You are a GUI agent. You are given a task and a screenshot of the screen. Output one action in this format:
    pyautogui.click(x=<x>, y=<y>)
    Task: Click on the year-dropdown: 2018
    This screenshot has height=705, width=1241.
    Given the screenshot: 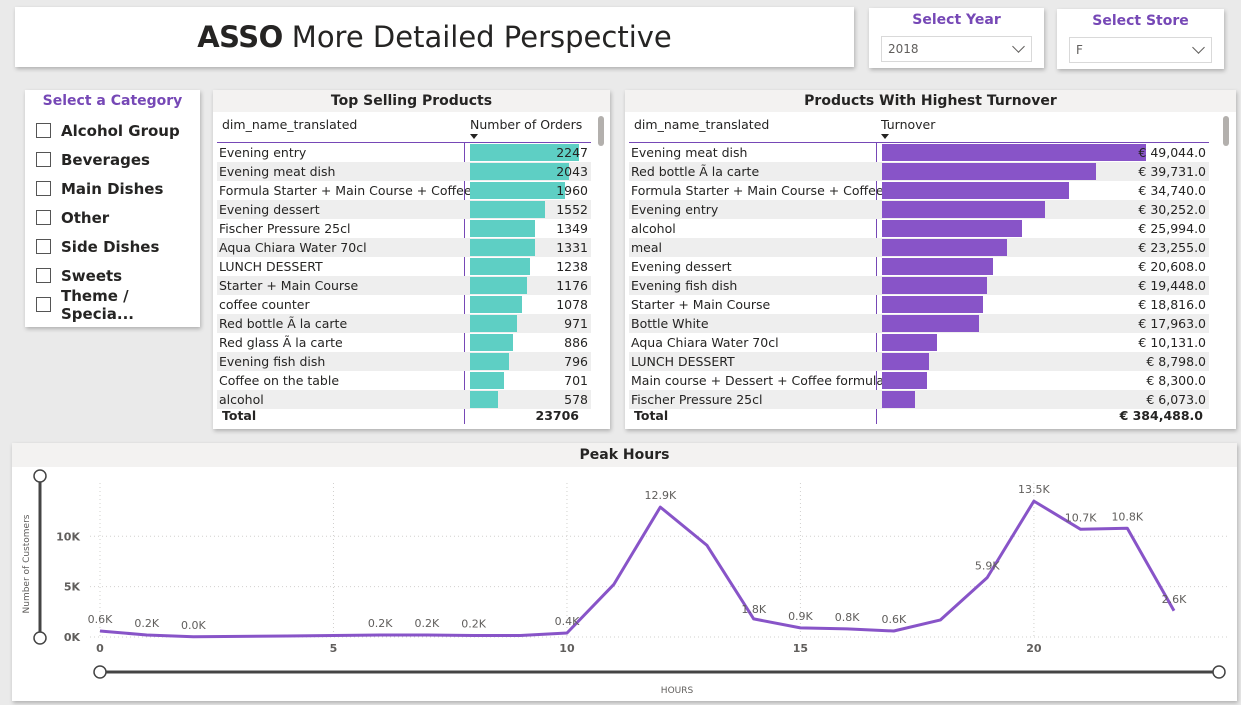 What is the action you would take?
    pyautogui.click(x=956, y=49)
    